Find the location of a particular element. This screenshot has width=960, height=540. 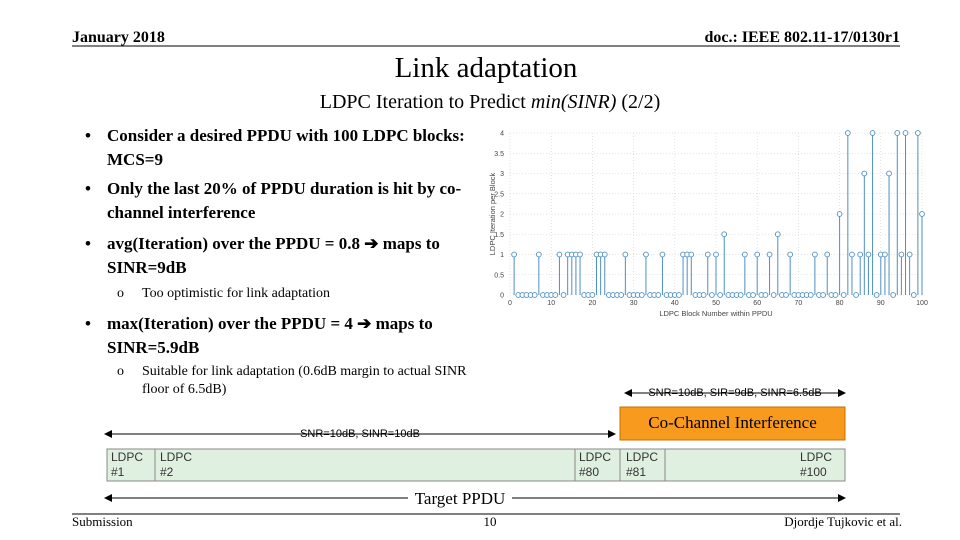

block-label: LDPC #80 is located at coordinates (595, 464).